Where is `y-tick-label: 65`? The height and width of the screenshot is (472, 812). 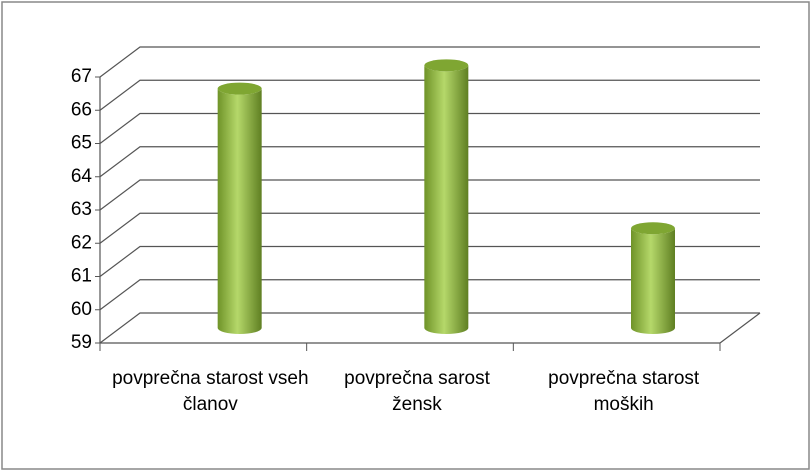
y-tick-label: 65 is located at coordinates (81, 143).